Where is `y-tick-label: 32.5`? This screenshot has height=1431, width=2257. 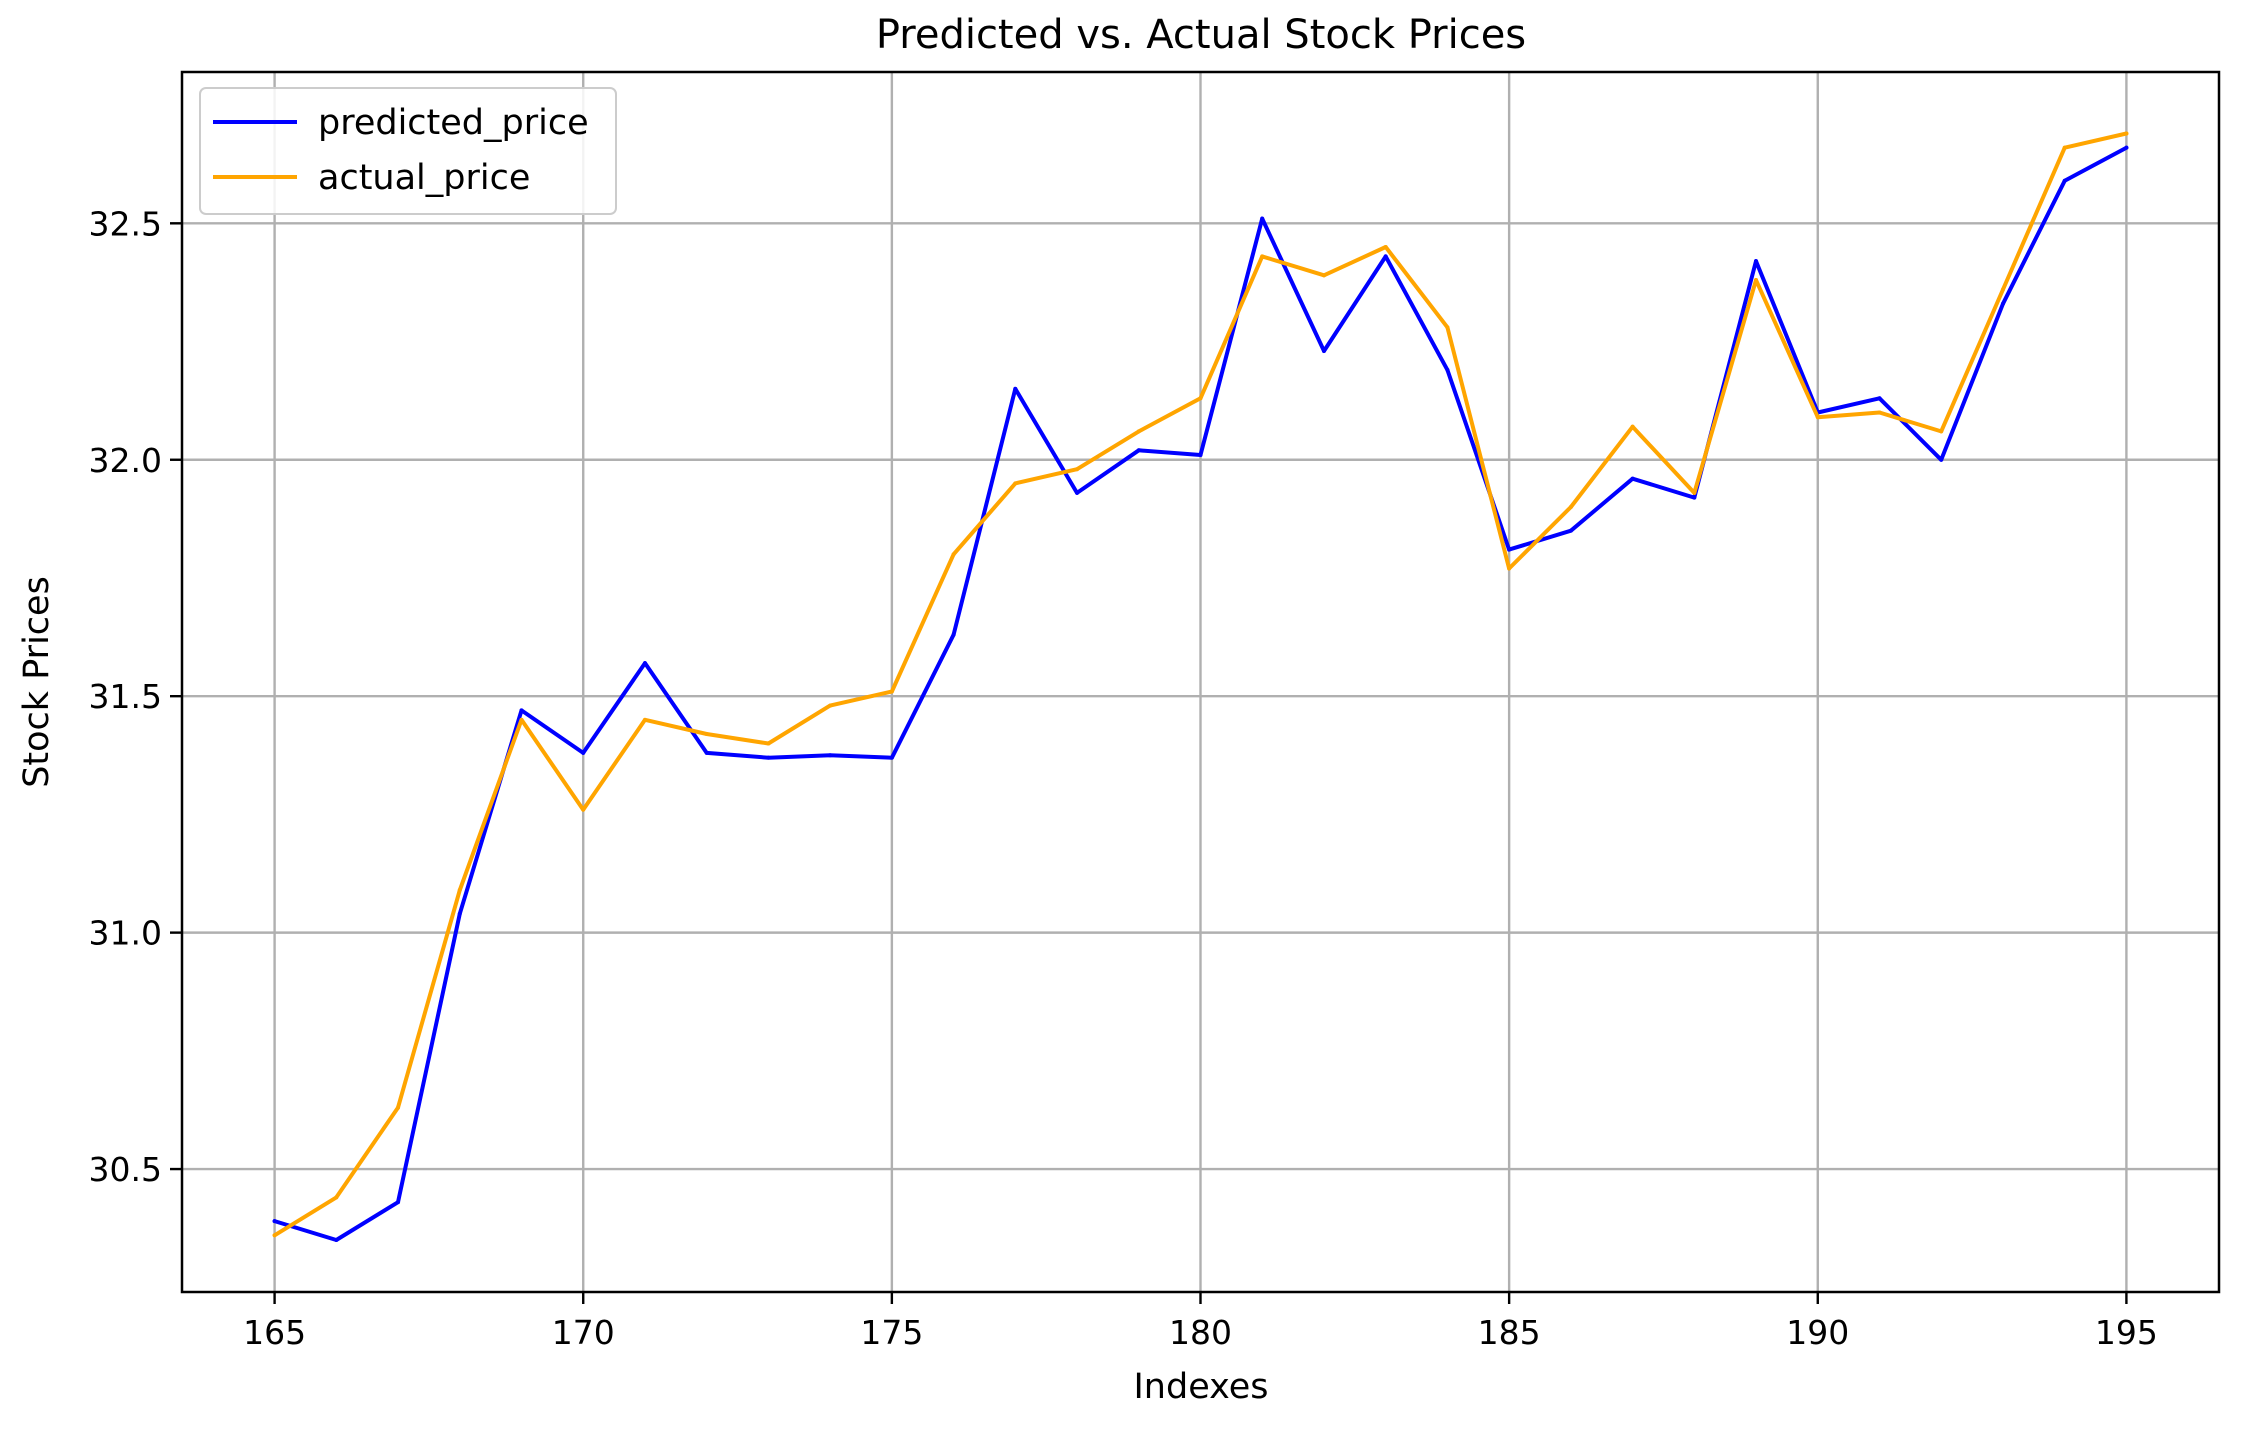 y-tick-label: 32.5 is located at coordinates (125, 223).